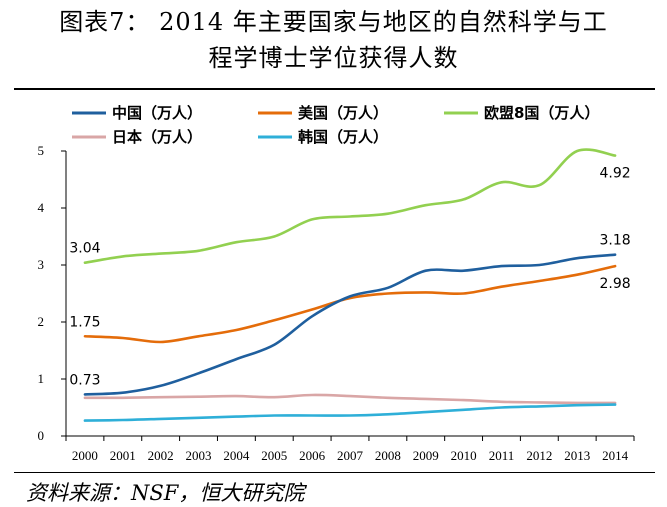  What do you see at coordinates (274, 455) in the screenshot?
I see `x-tick-label: 2005` at bounding box center [274, 455].